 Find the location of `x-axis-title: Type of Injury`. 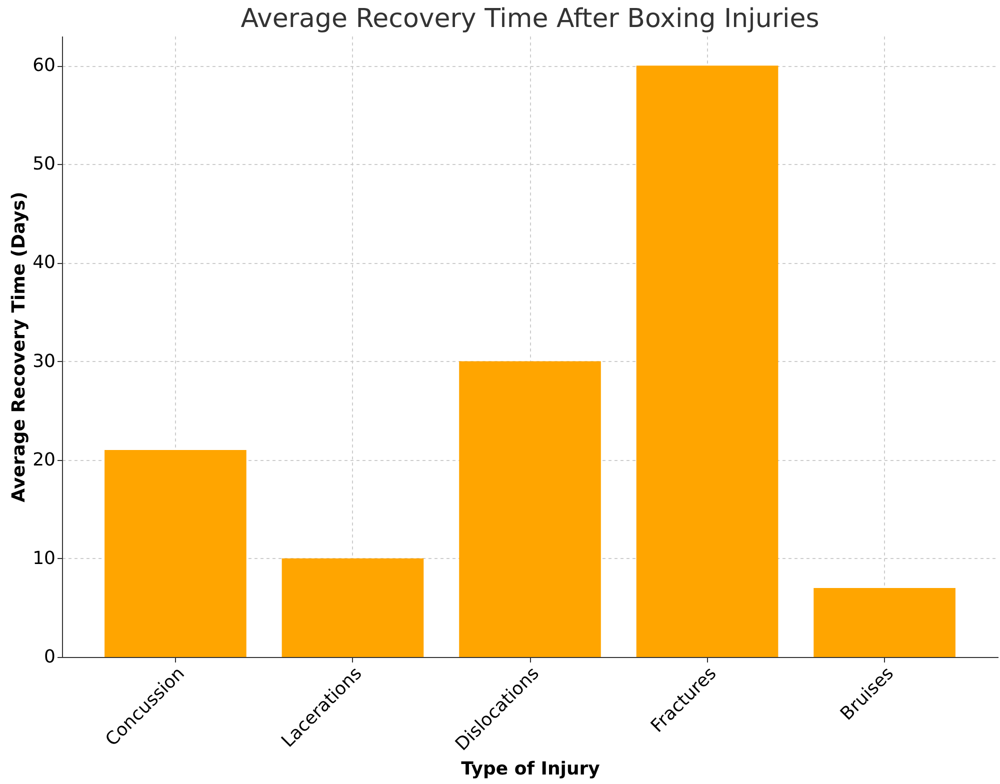

x-axis-title: Type of Injury is located at coordinates (530, 769).